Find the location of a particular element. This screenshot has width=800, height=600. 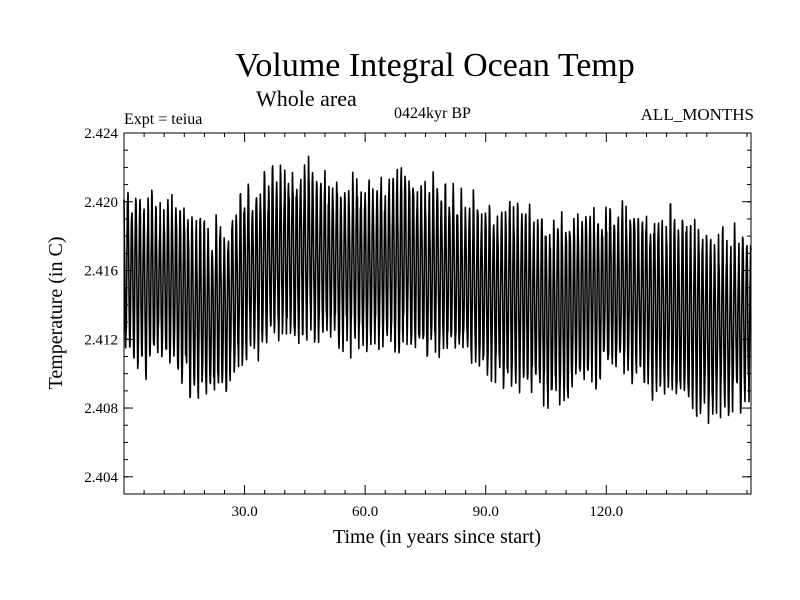

y-tick-label: 2.404 is located at coordinates (101, 478).